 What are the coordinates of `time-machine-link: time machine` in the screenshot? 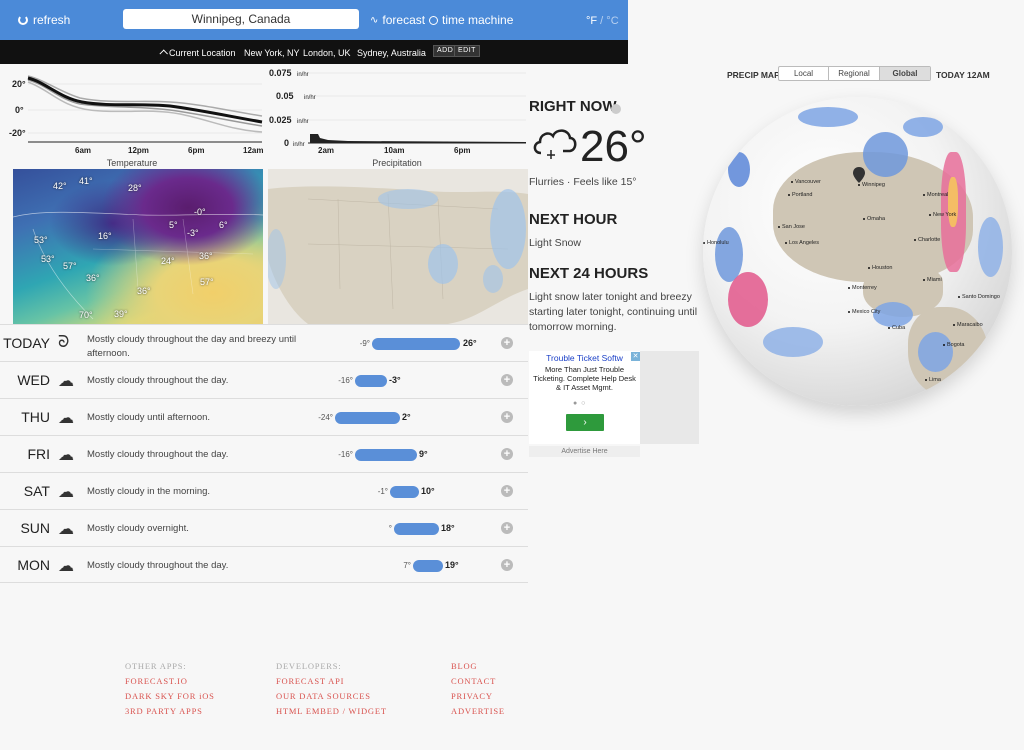 It's located at (471, 20).